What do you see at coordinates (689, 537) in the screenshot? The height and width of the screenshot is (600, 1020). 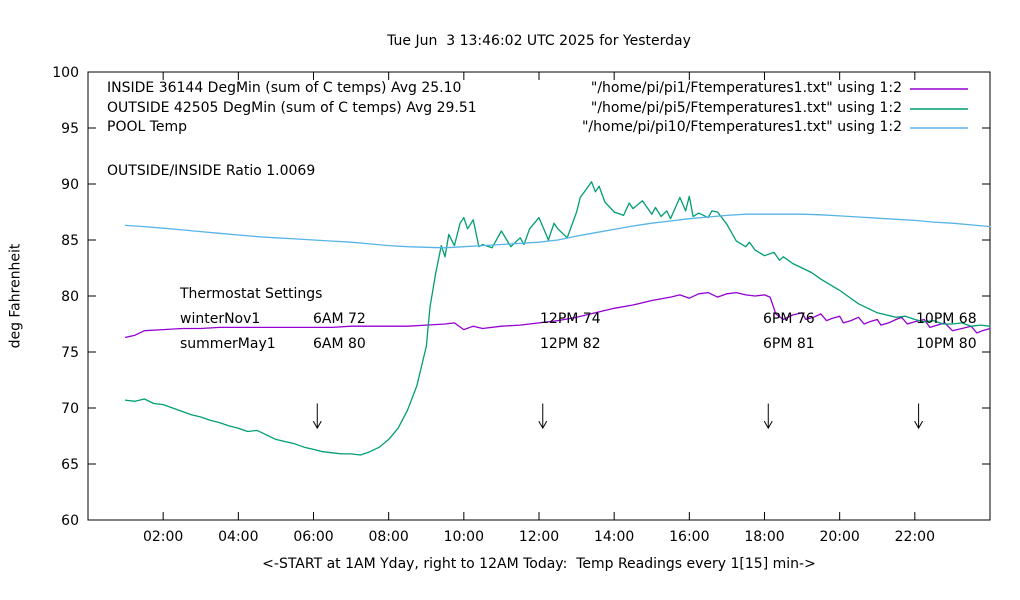 I see `x-tick-label: 16:00` at bounding box center [689, 537].